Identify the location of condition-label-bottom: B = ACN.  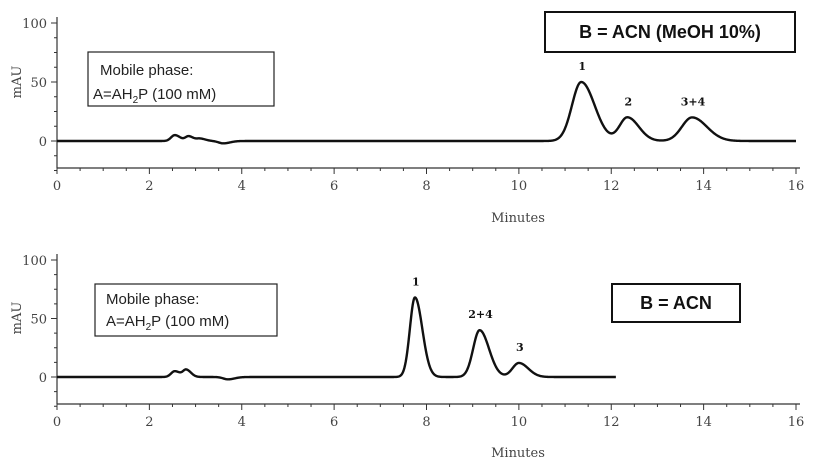
(676, 303).